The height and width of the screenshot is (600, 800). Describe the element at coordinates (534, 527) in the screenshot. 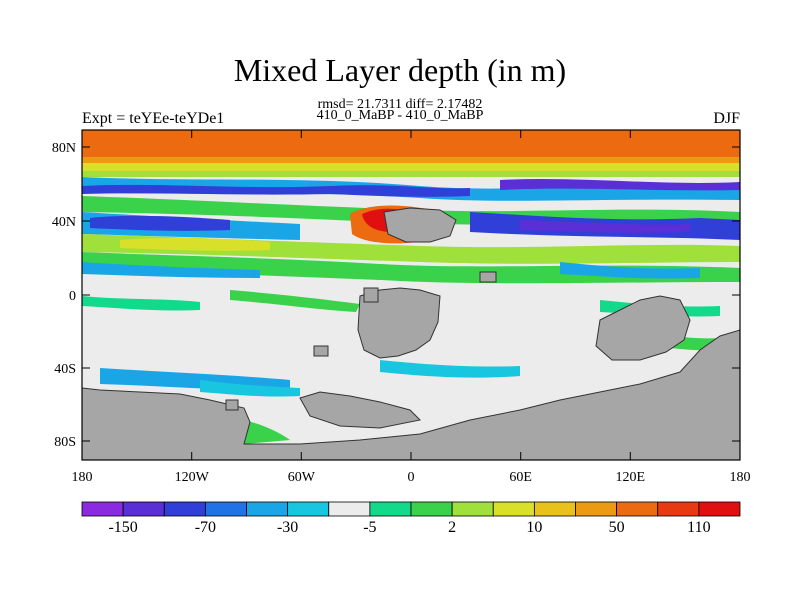

I see `colorbar-label: 10` at that location.